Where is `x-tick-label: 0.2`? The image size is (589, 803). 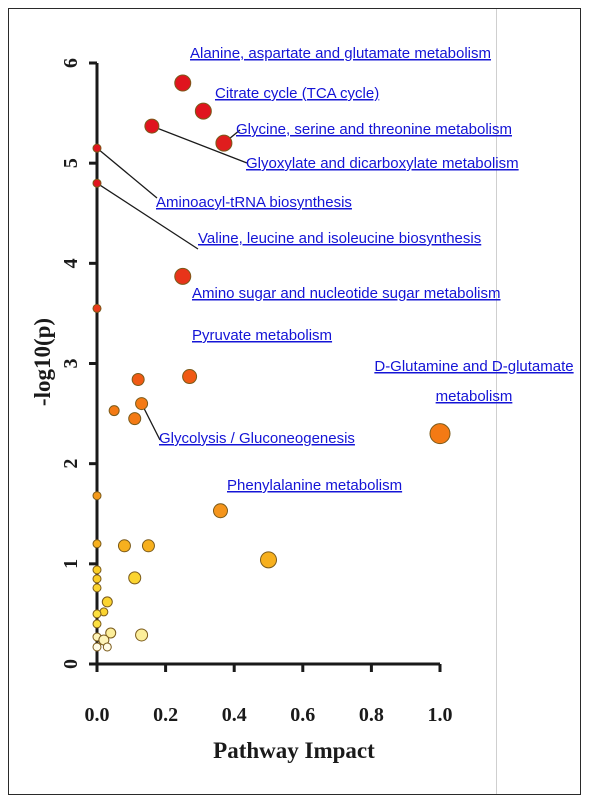 x-tick-label: 0.2 is located at coordinates (165, 715).